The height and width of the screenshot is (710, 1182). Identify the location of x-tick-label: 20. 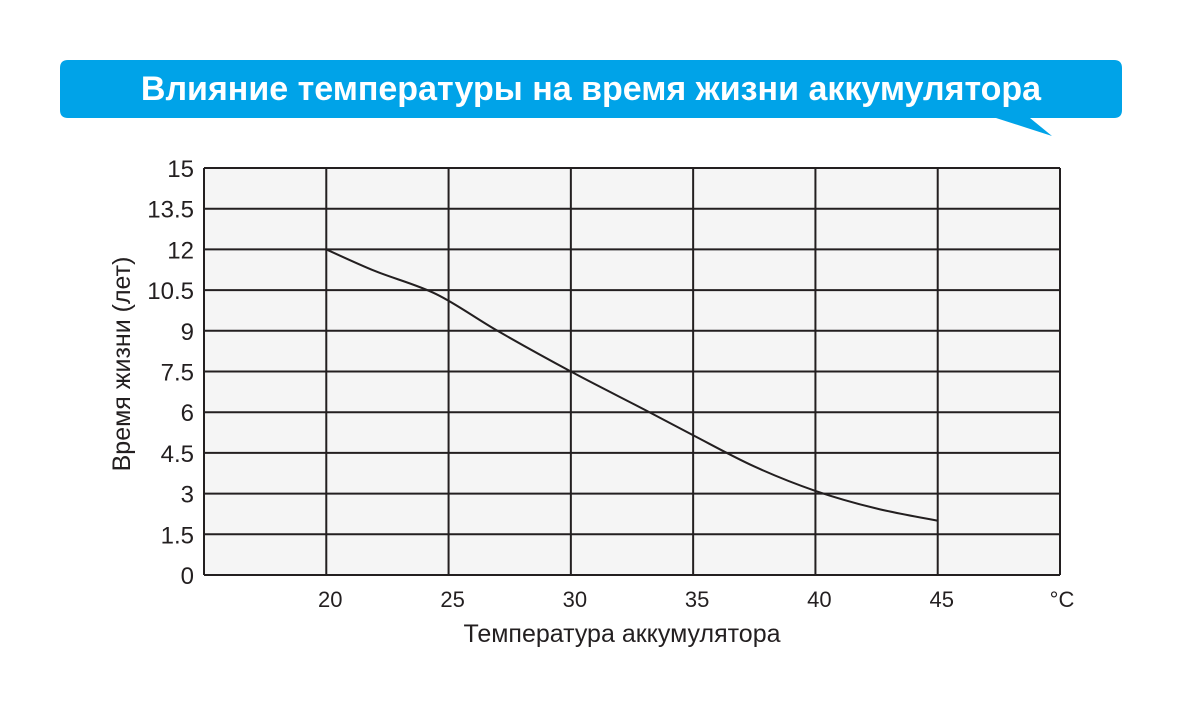
(330, 599).